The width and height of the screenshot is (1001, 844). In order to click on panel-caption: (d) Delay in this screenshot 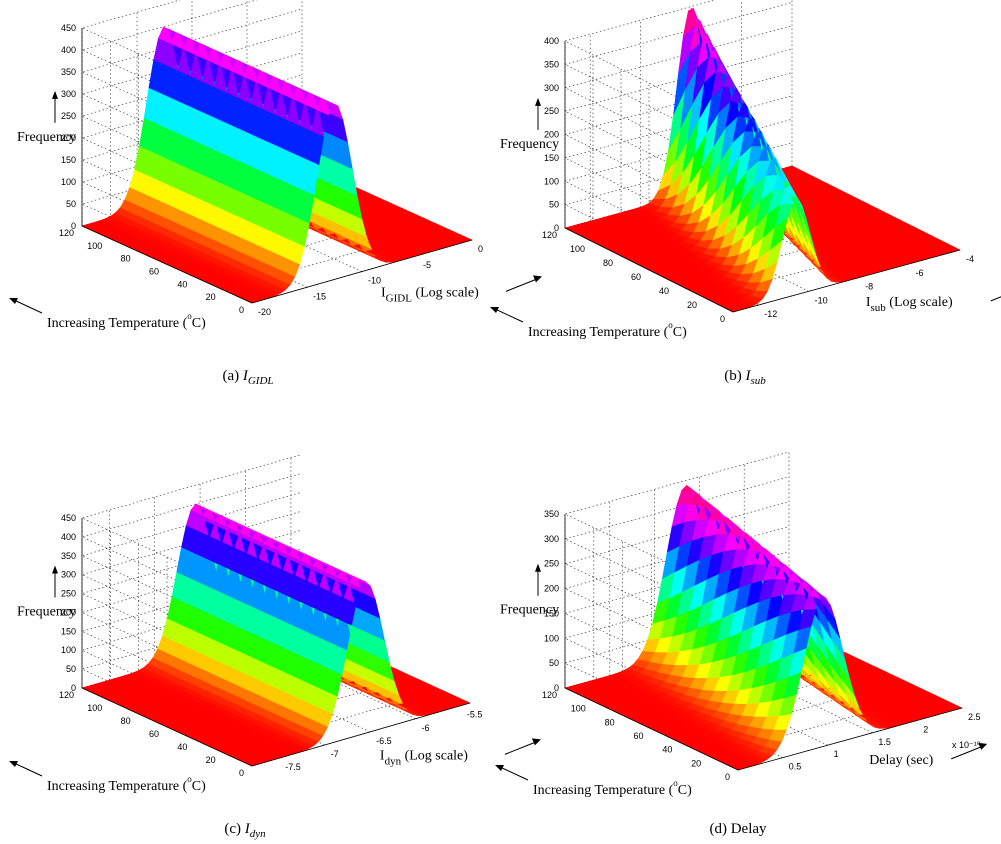, I will do `click(738, 829)`.